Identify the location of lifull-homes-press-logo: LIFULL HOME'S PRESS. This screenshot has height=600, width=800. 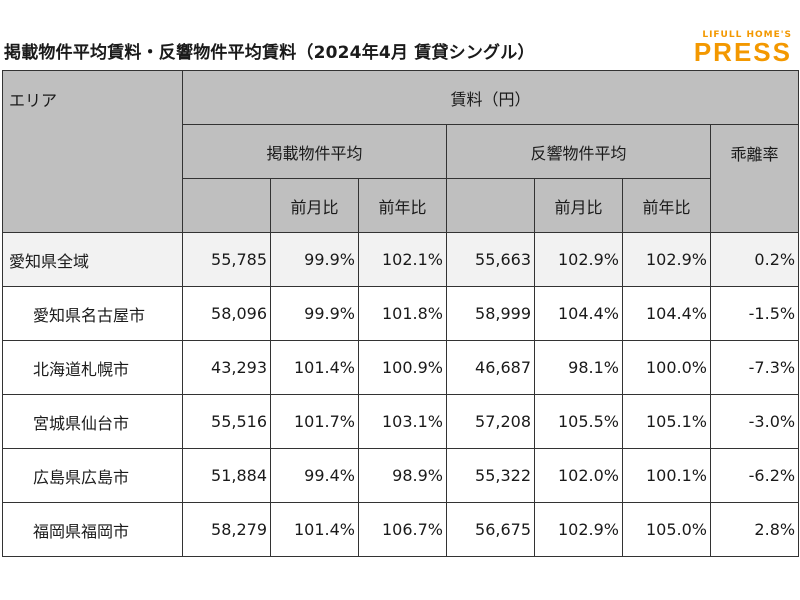
(742, 48).